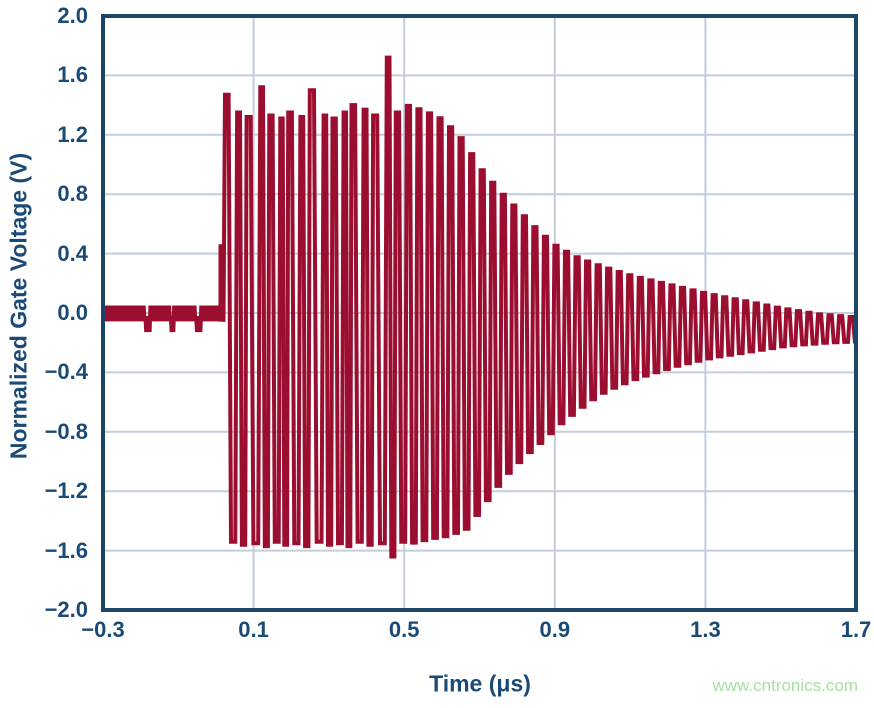 The image size is (874, 708). I want to click on y-tick-label: 0.0, so click(72, 312).